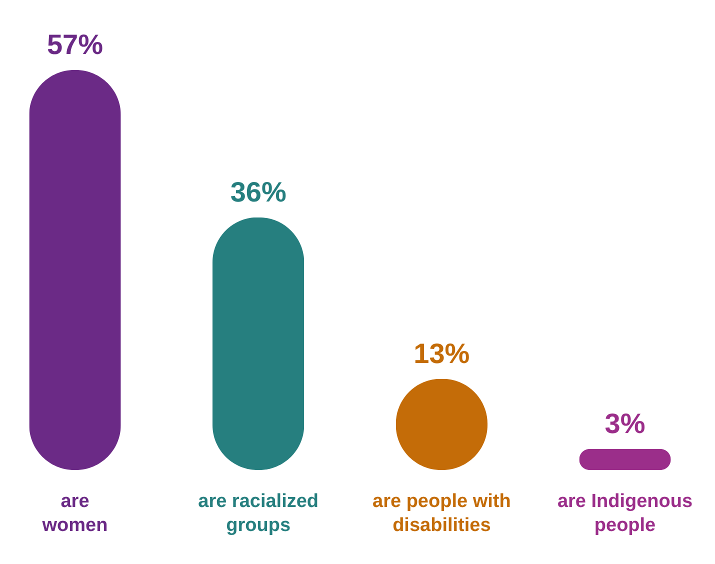 The image size is (715, 564). What do you see at coordinates (442, 353) in the screenshot?
I see `data-label: 13%` at bounding box center [442, 353].